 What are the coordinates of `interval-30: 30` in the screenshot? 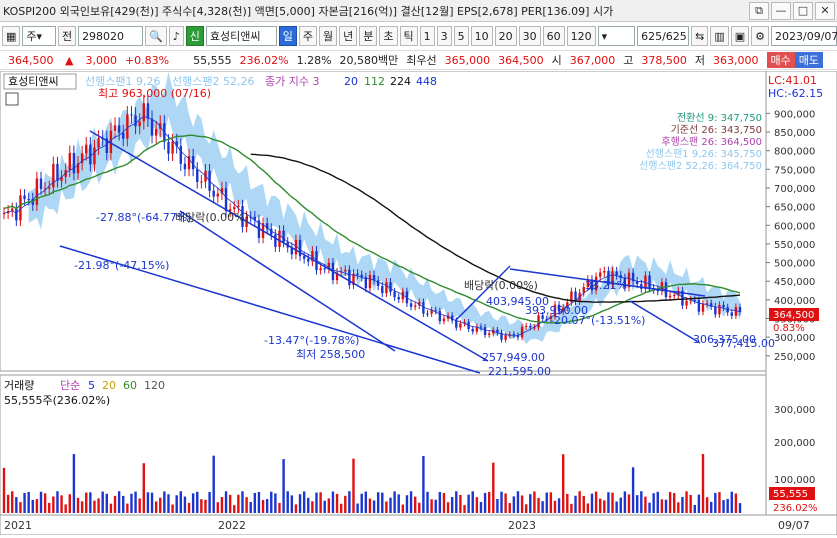 It's located at (529, 36).